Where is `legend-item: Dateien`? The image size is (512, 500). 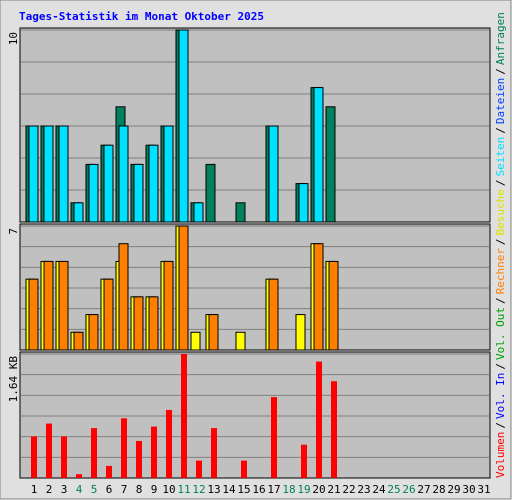 legend-item: Dateien is located at coordinates (500, 101).